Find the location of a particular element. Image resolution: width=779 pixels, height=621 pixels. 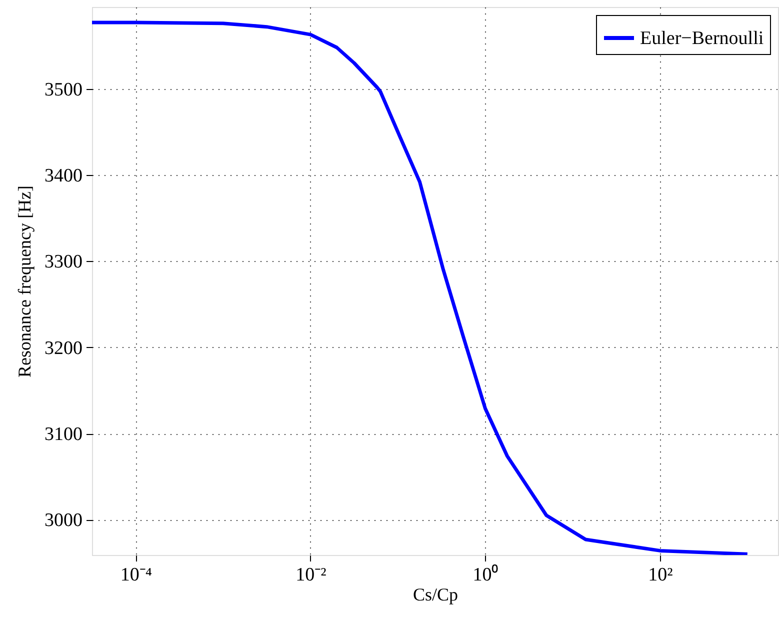

x-tick-label: 10⁰ is located at coordinates (485, 575).